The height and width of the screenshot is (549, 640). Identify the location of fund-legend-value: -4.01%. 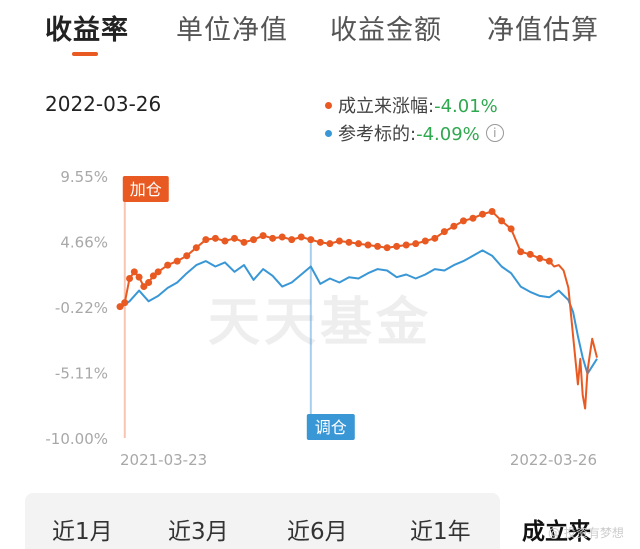
(466, 106).